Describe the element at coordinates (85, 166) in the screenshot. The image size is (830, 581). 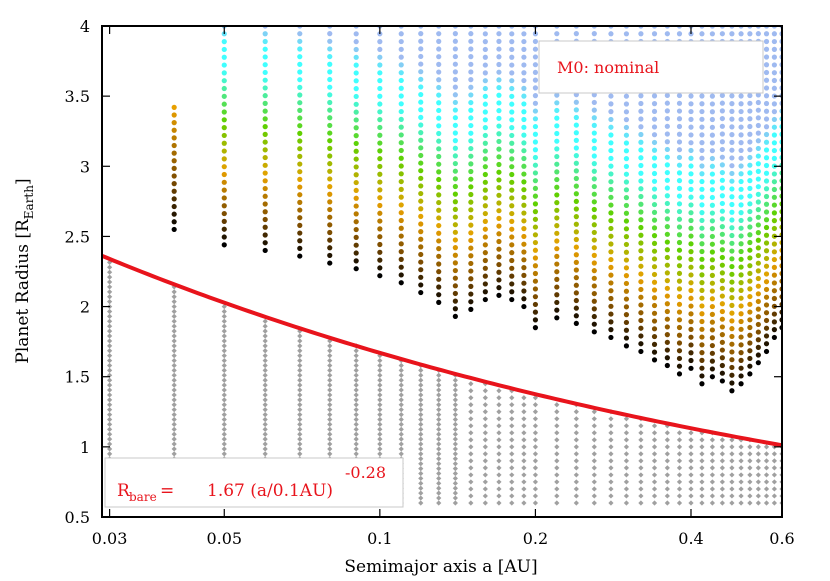
I see `y-tick-label: 3` at that location.